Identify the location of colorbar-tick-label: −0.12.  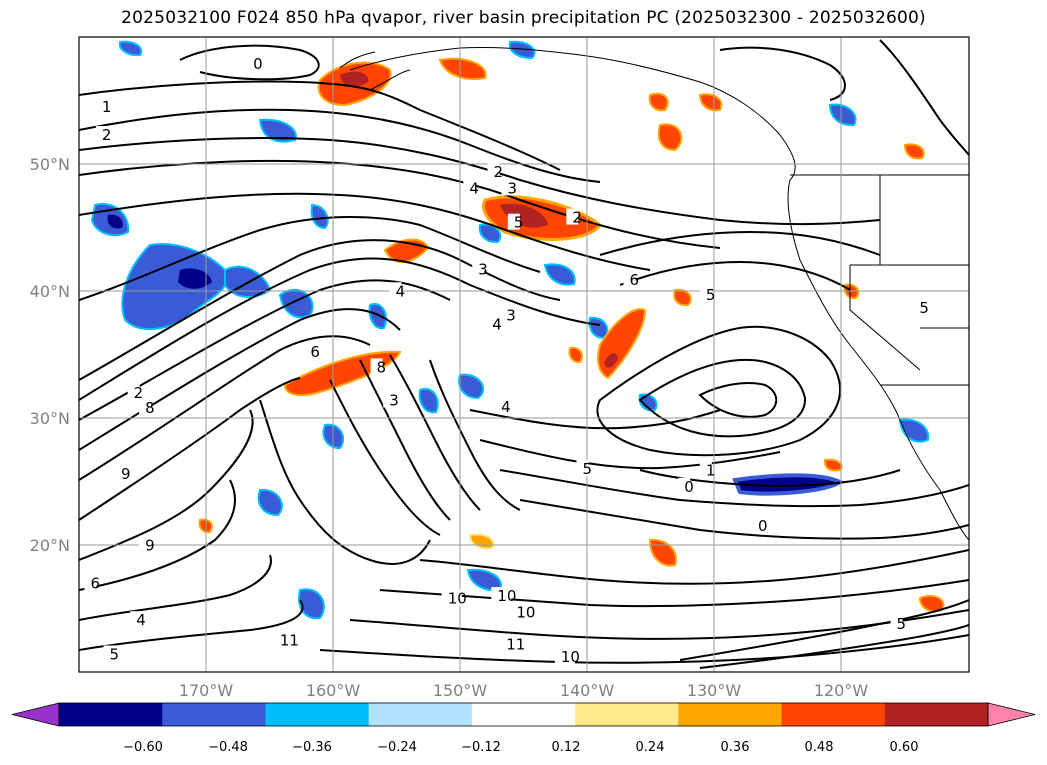
(481, 747).